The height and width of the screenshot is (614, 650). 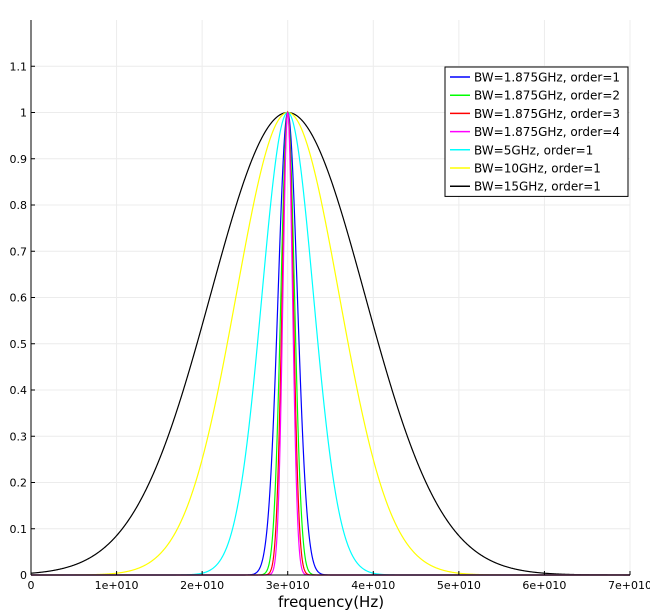 I want to click on x-tick-label: 1e+010, so click(x=117, y=585).